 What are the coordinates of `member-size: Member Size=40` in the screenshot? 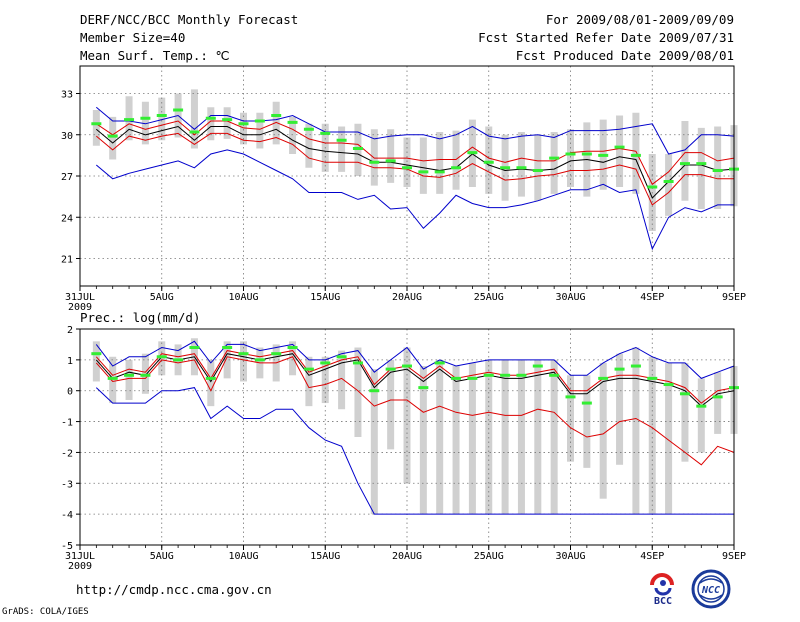 It's located at (132, 37).